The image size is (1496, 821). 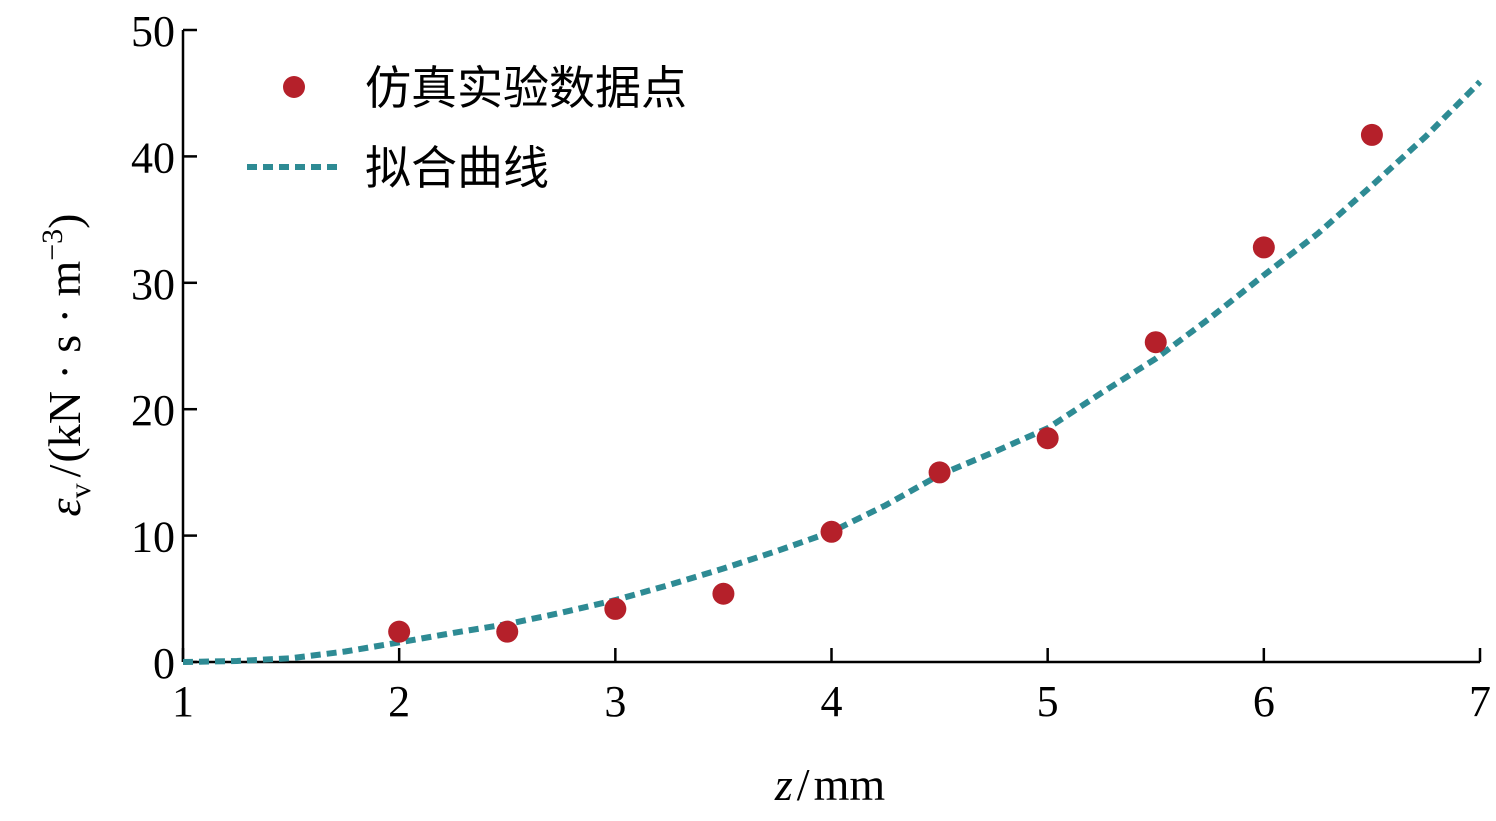 What do you see at coordinates (399, 701) in the screenshot?
I see `x-tick-label: 2` at bounding box center [399, 701].